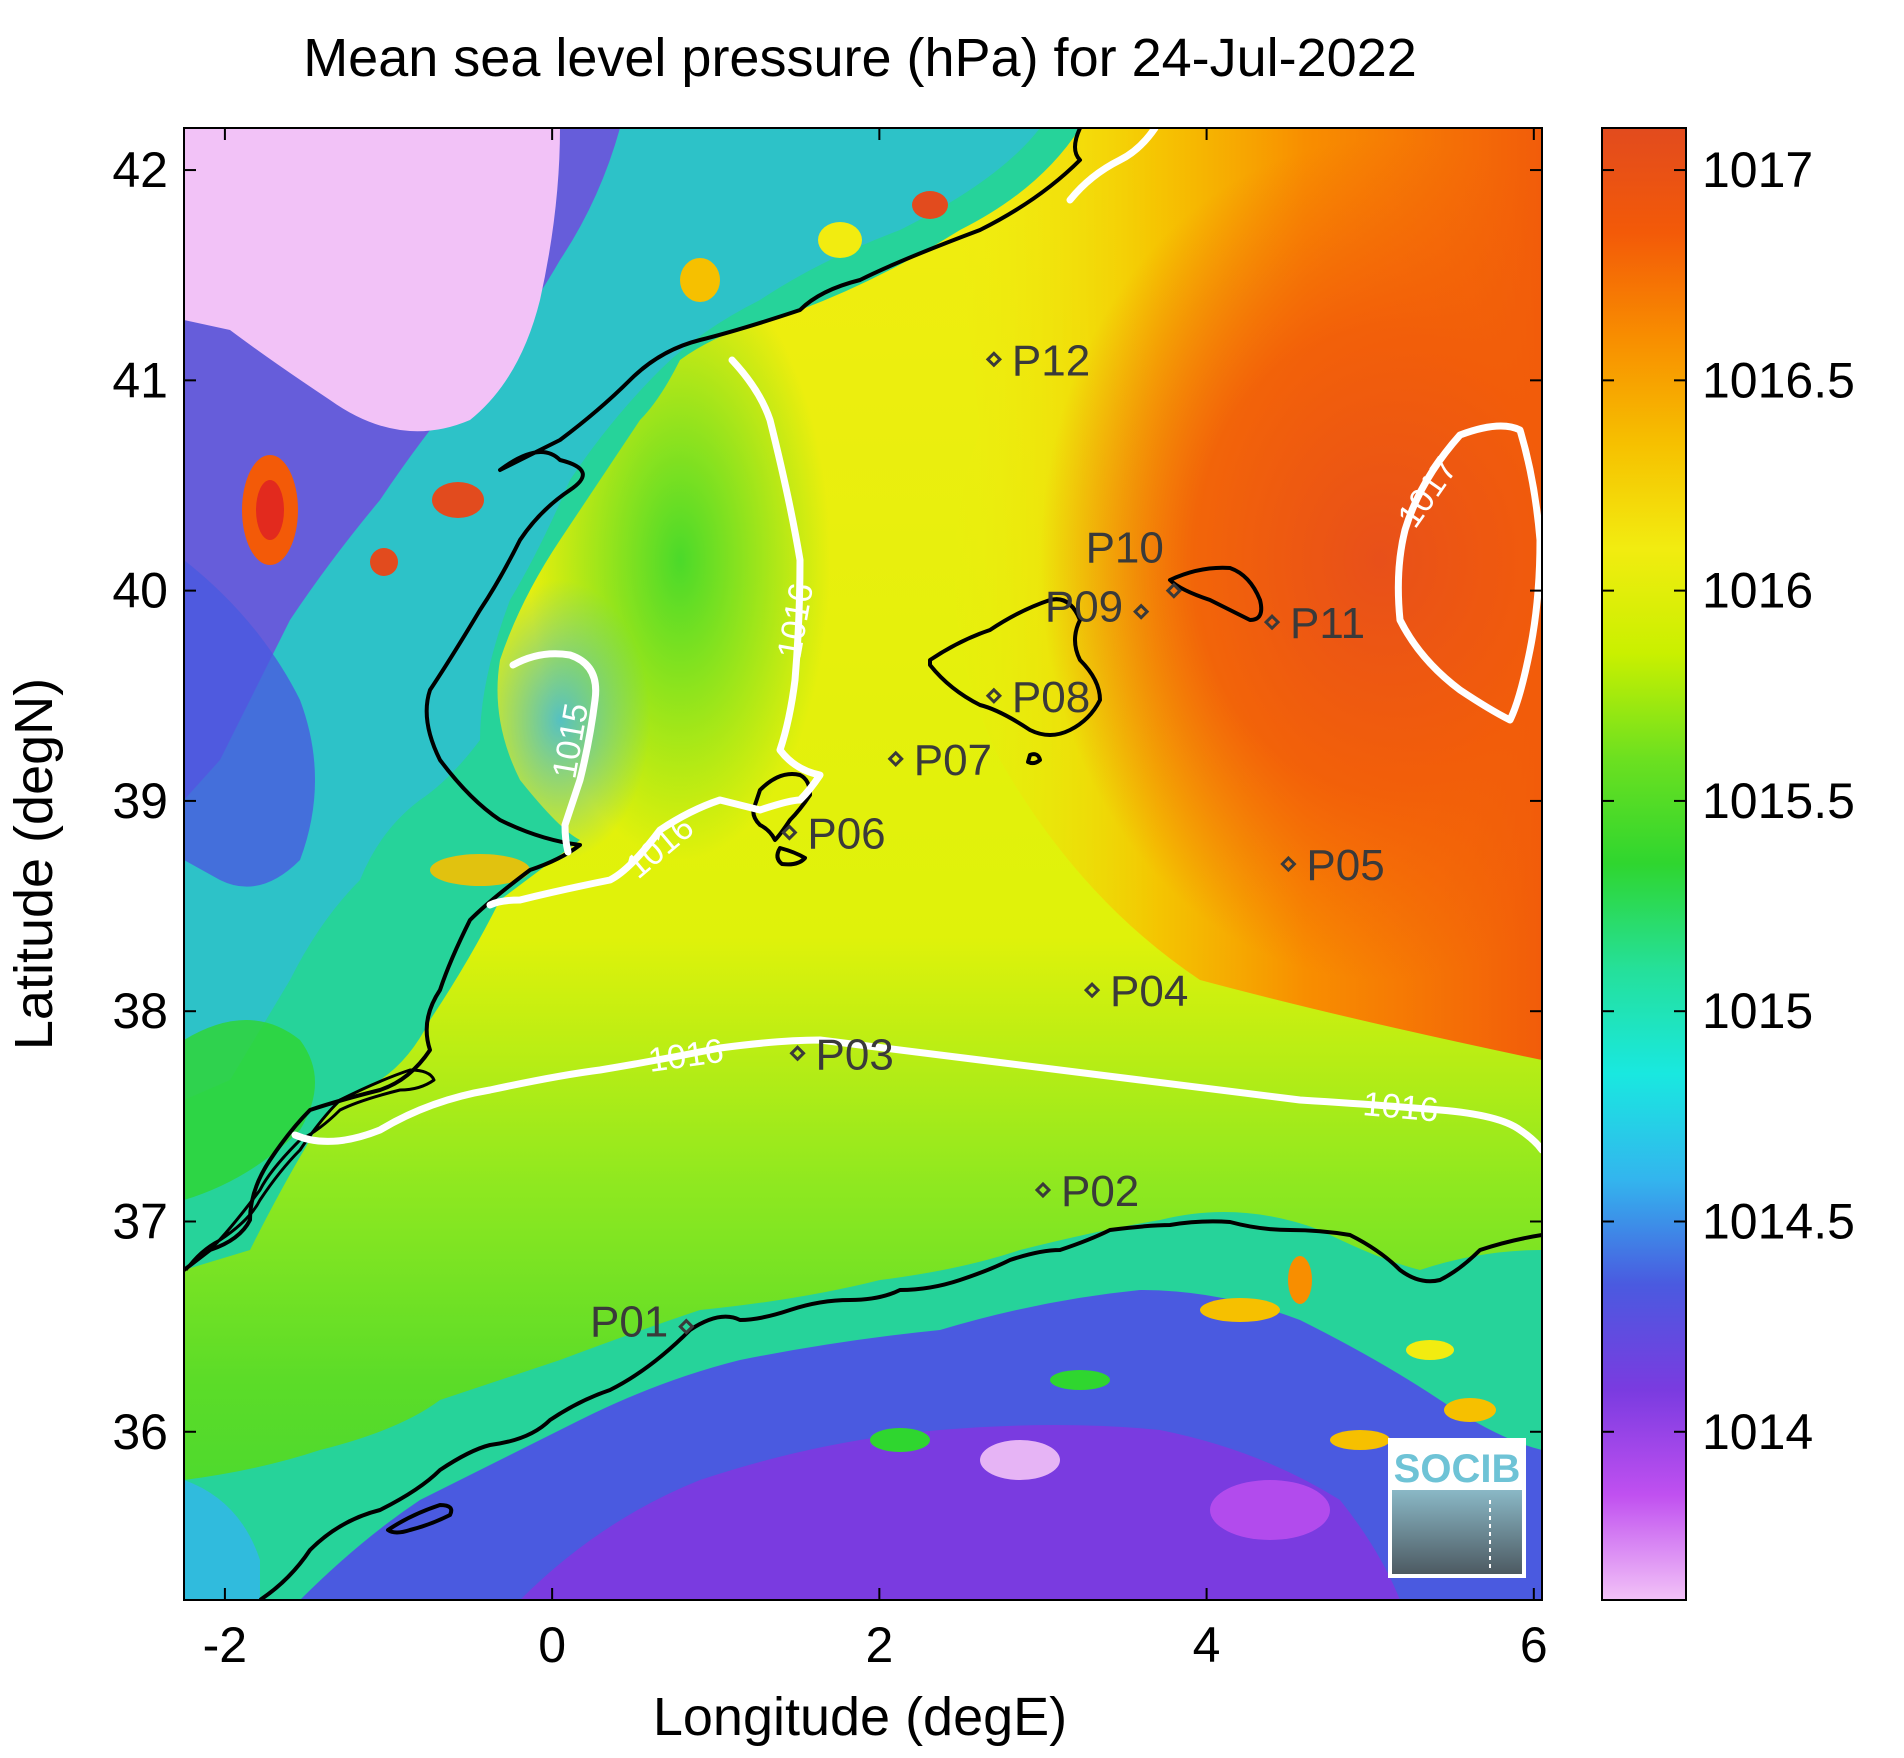 The width and height of the screenshot is (1904, 1758). I want to click on x-axis-title: Longitude (degE), so click(860, 1717).